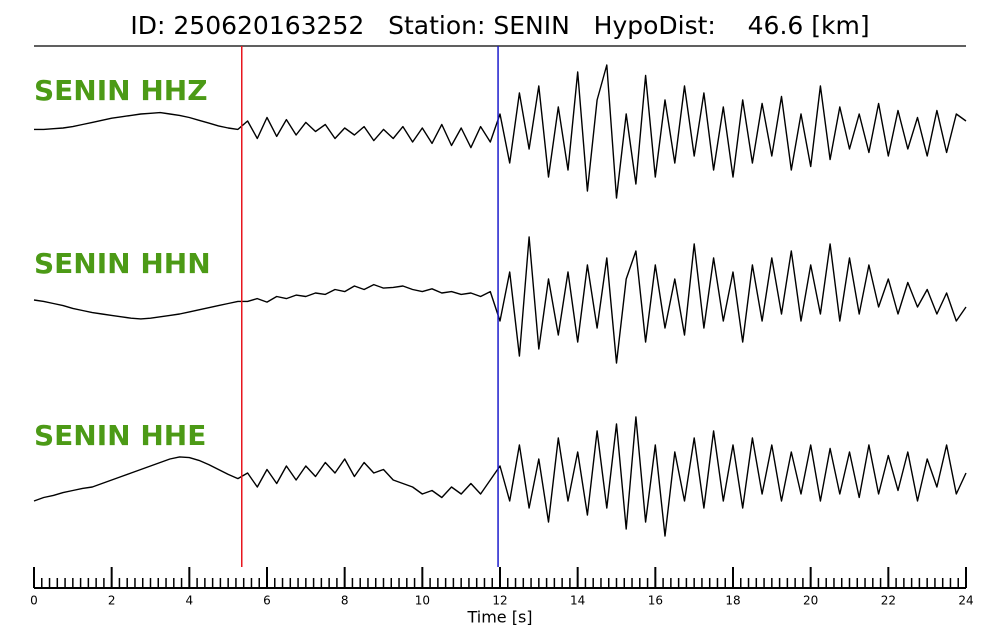 This screenshot has width=1000, height=640. What do you see at coordinates (888, 601) in the screenshot?
I see `x-tick-label: 22` at bounding box center [888, 601].